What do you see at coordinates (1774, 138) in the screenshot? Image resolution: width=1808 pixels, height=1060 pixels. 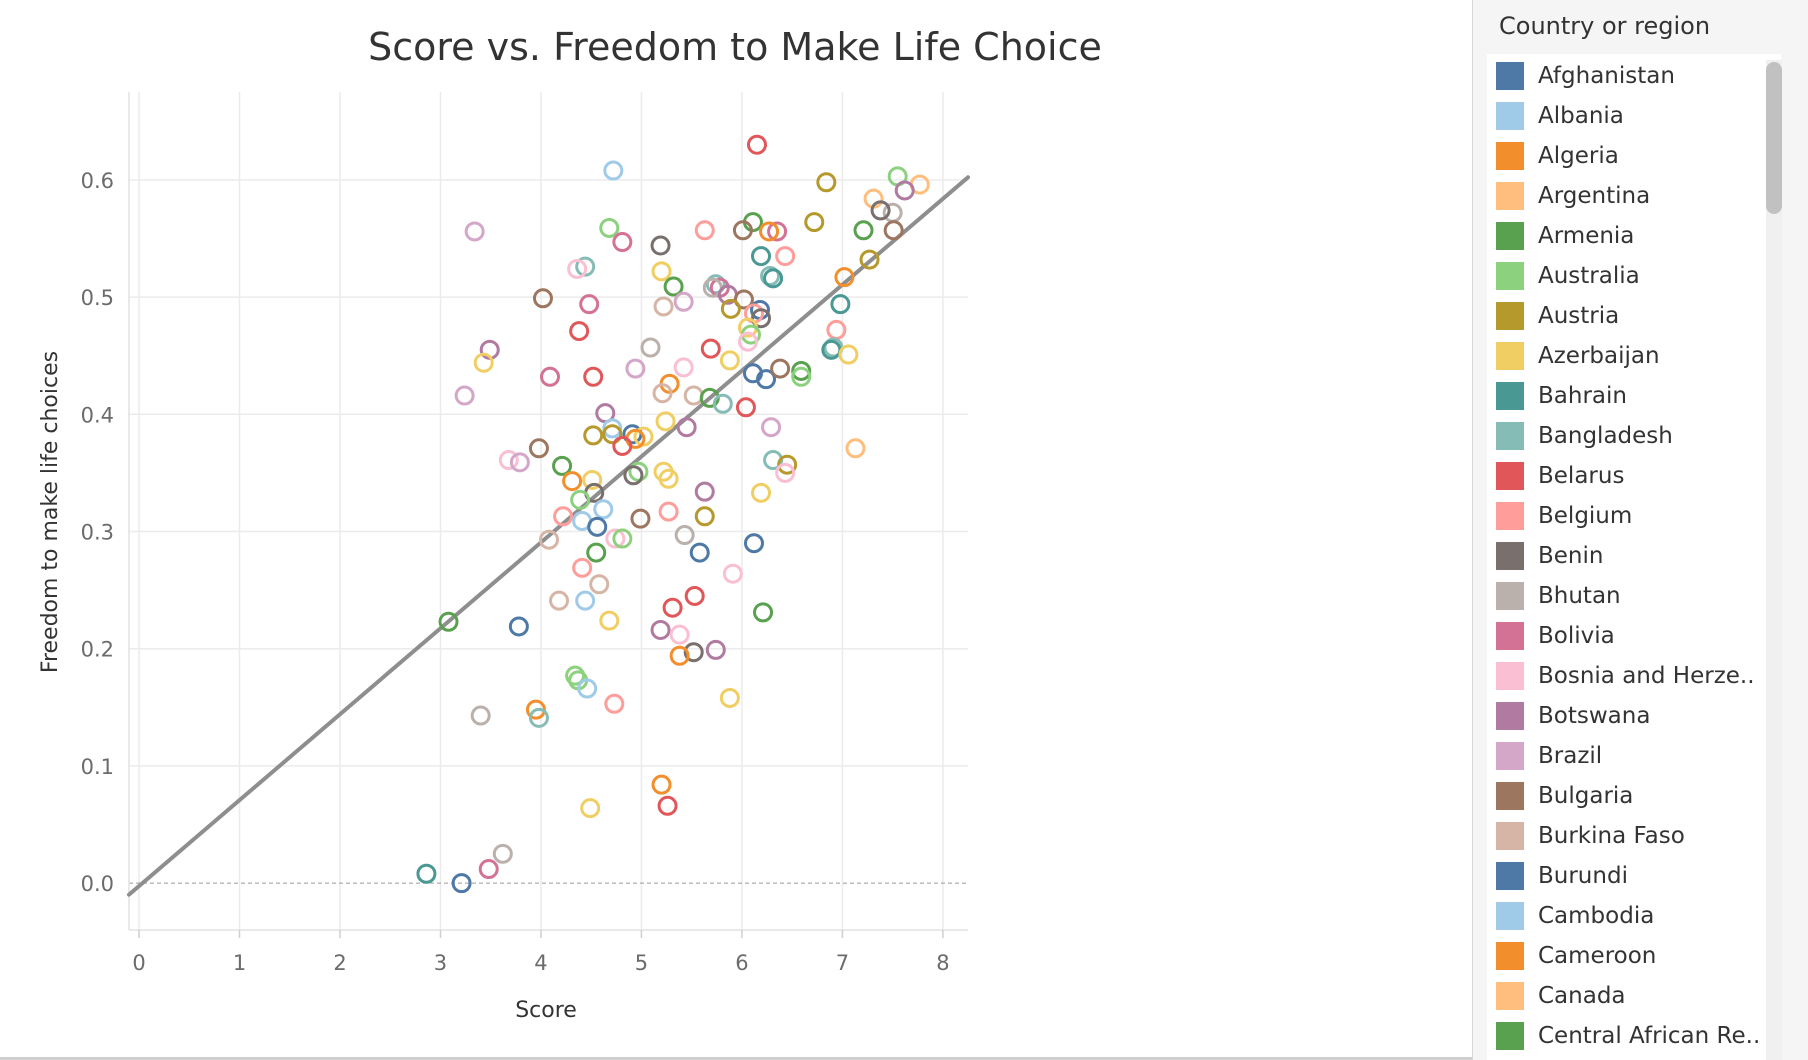 I see `legend-scroll-thumb` at bounding box center [1774, 138].